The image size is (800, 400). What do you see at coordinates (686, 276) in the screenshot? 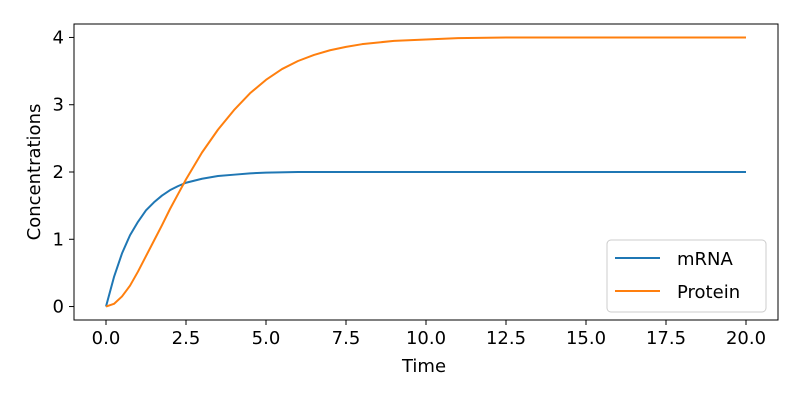
I see `legend: mRNA Protein` at bounding box center [686, 276].